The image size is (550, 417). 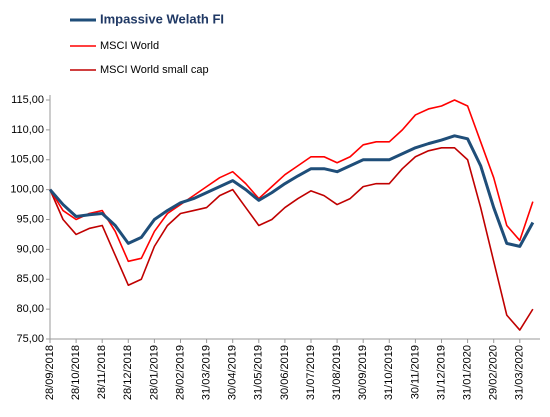 I want to click on y-tick-label: 105,00, so click(x=27, y=160).